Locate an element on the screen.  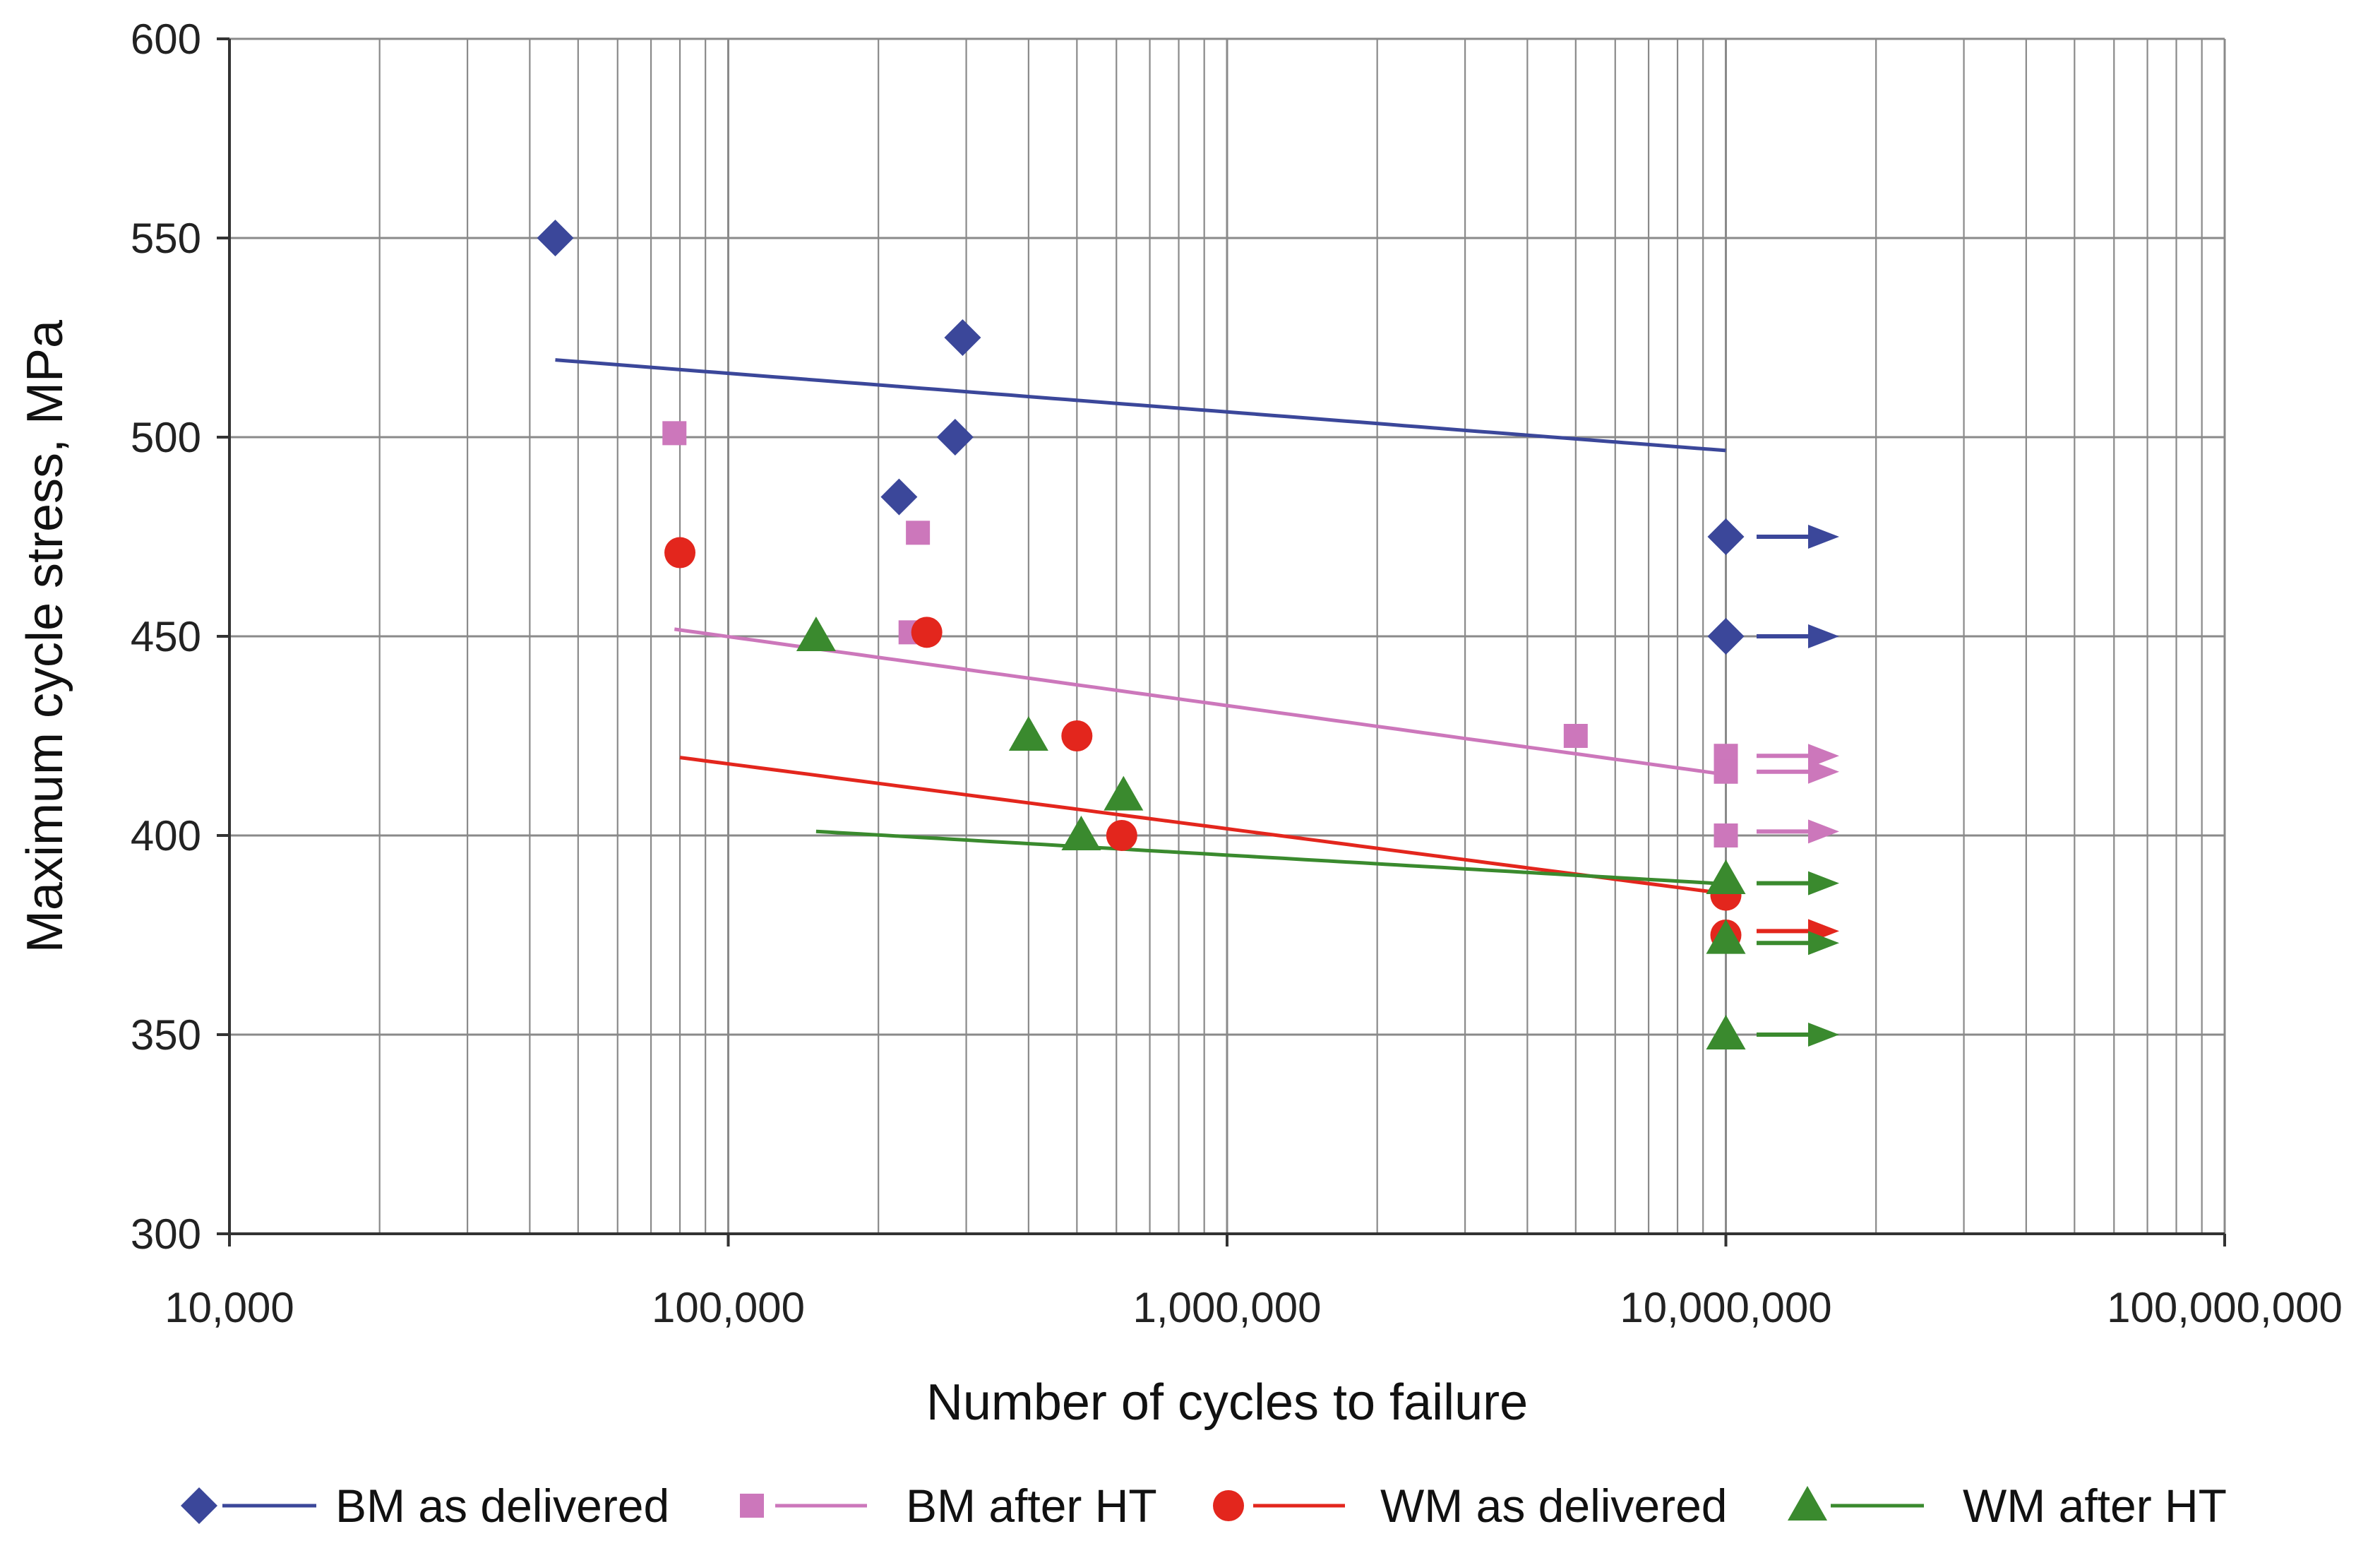
y-tick-label: 350 is located at coordinates (166, 1035).